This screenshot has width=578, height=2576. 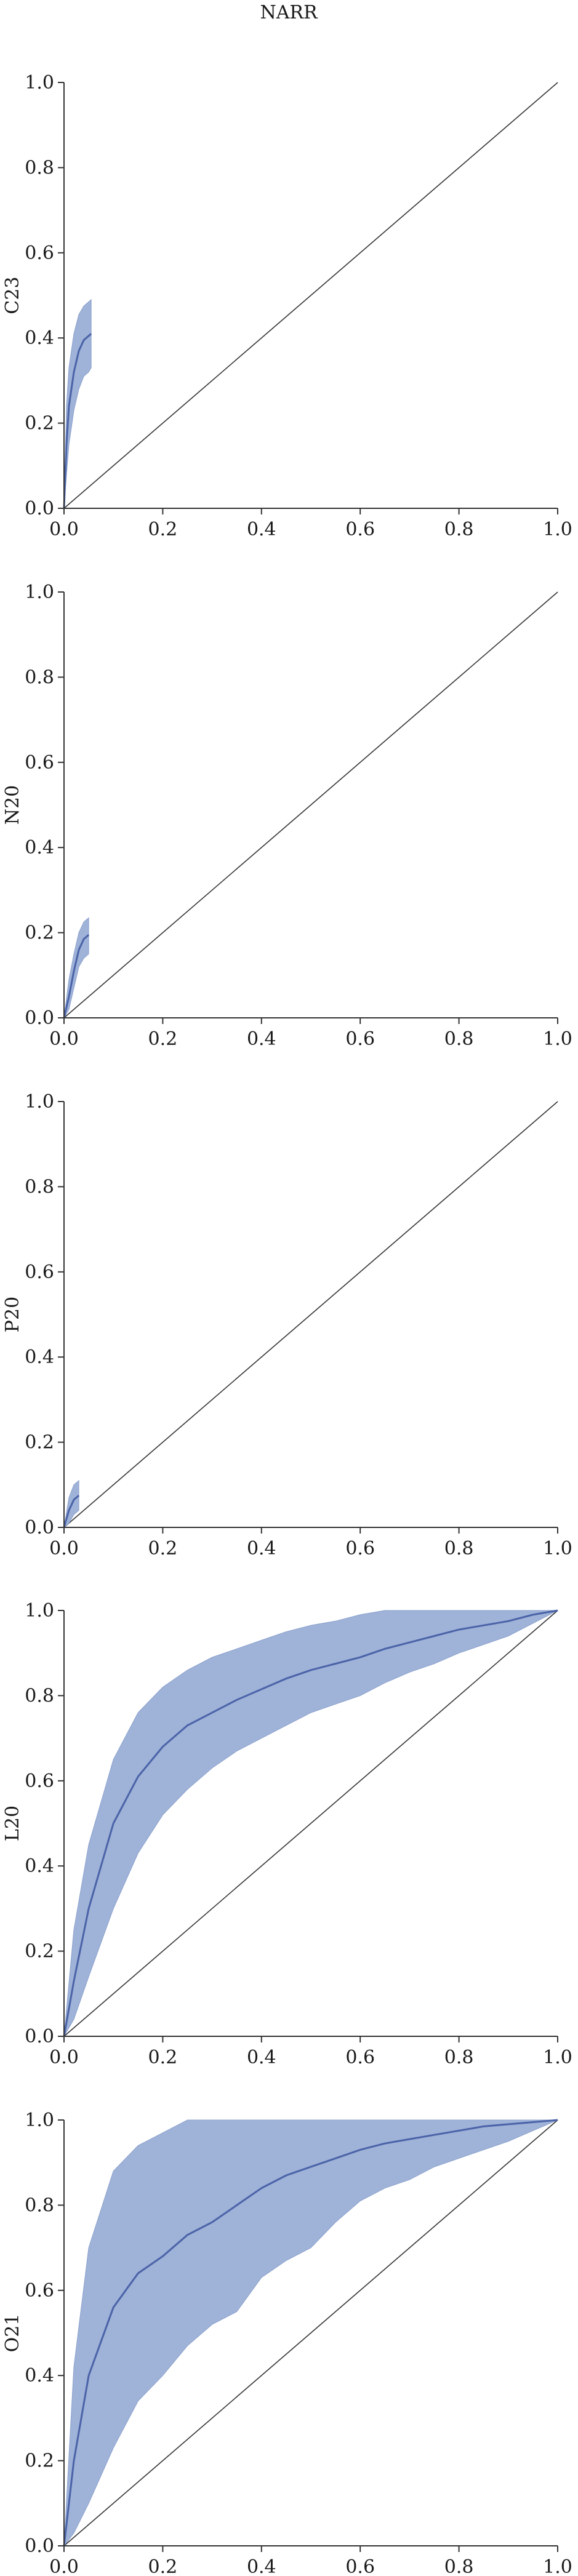 What do you see at coordinates (12, 1314) in the screenshot?
I see `y-axis-label: P20` at bounding box center [12, 1314].